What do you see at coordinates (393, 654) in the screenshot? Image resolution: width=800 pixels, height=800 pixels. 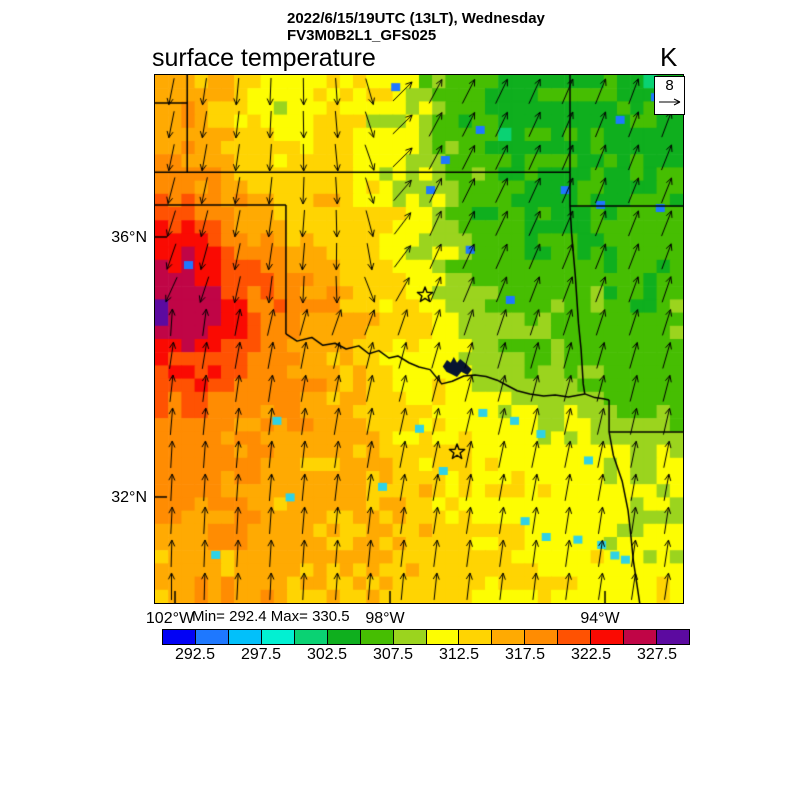 I see `colorbar-tick-label: 307.5` at bounding box center [393, 654].